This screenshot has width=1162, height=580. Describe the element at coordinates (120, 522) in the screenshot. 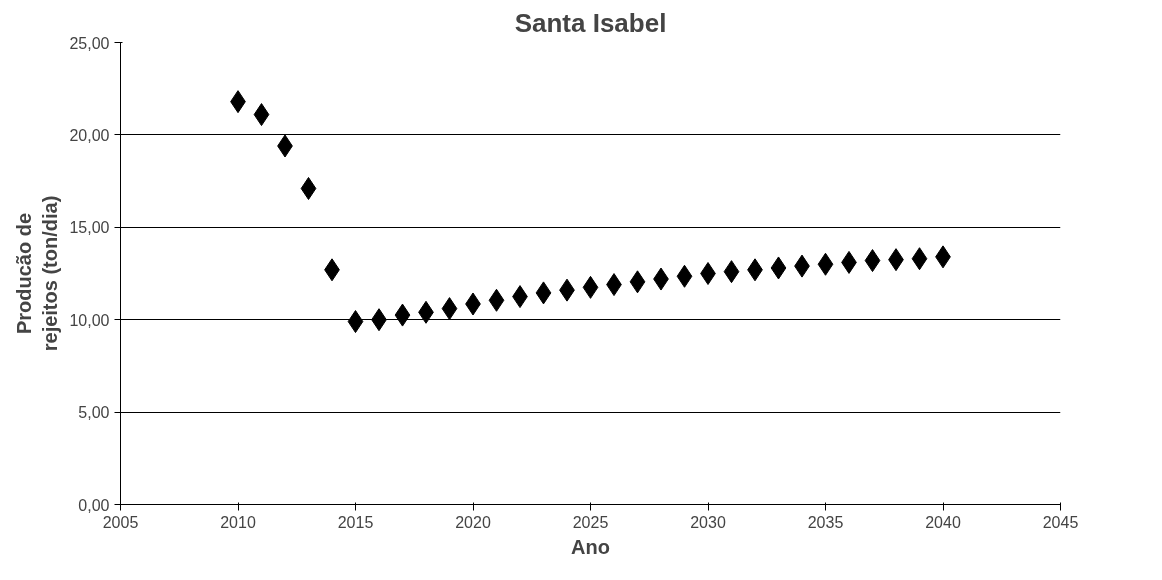

I see `x-tick-label: 2005` at that location.